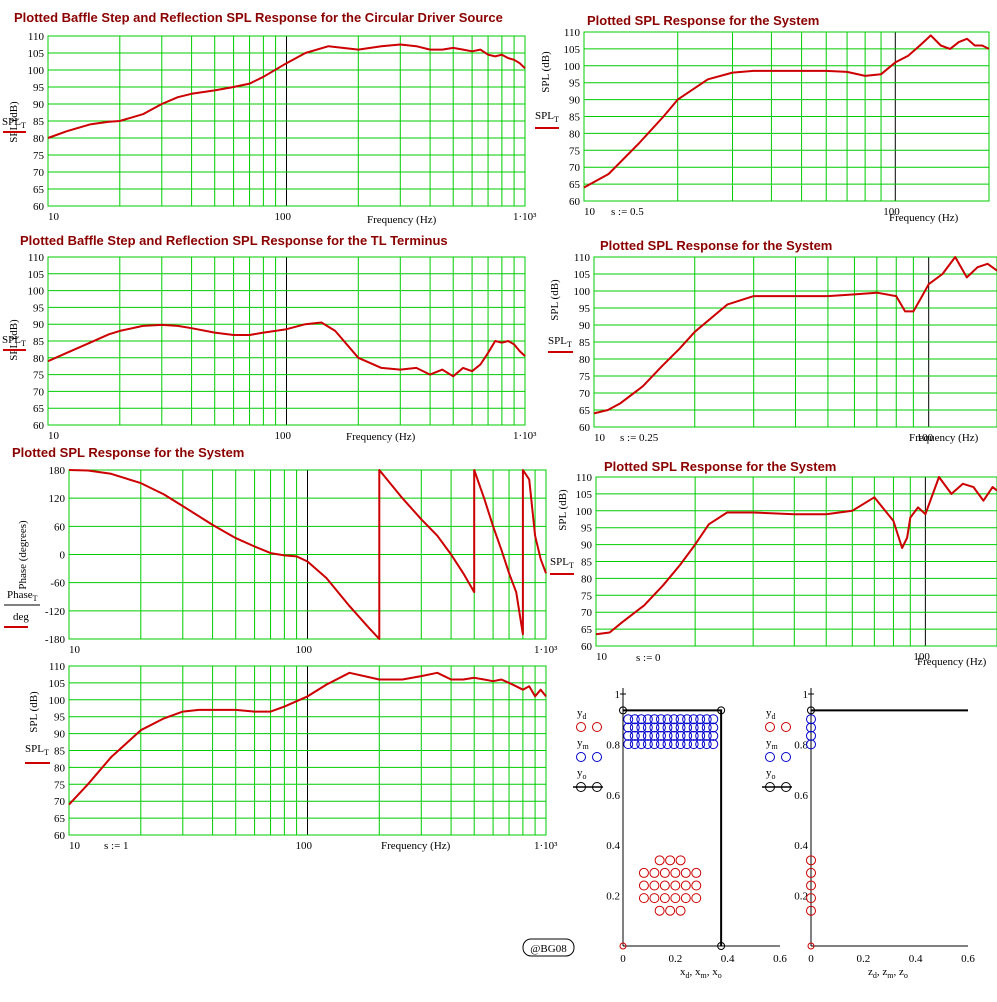 This screenshot has height=1002, width=997. Describe the element at coordinates (546, 72) in the screenshot. I see `y-axis-label: SPL (dB)` at that location.